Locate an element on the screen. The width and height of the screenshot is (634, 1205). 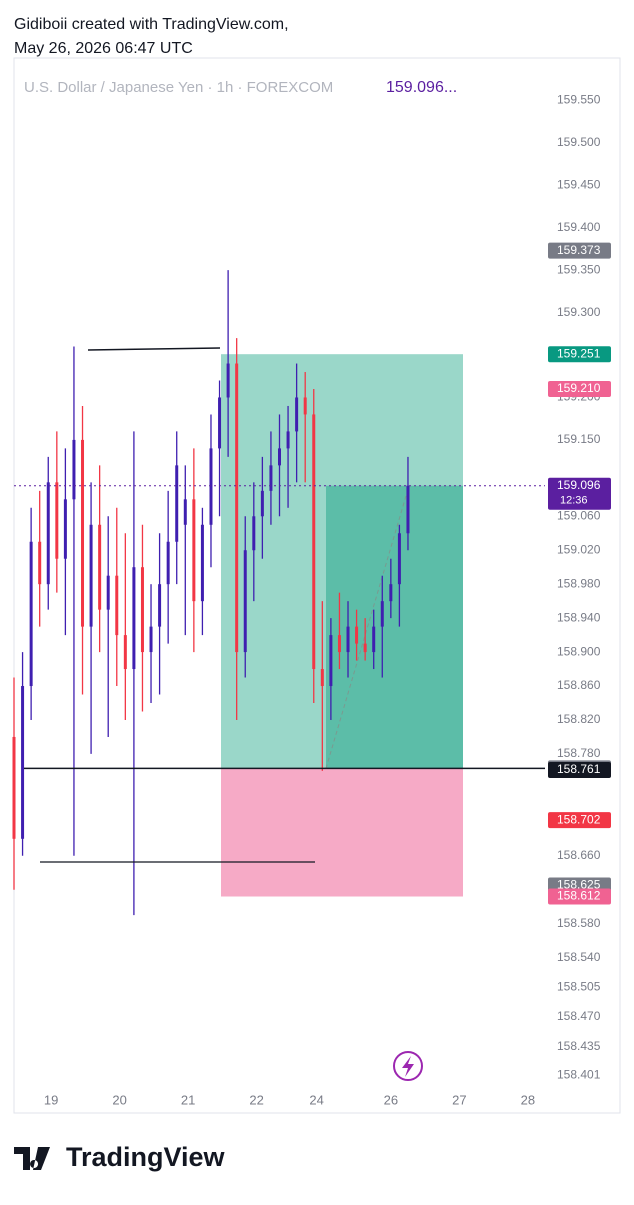
x-tick-label: 19 is located at coordinates (51, 1099).